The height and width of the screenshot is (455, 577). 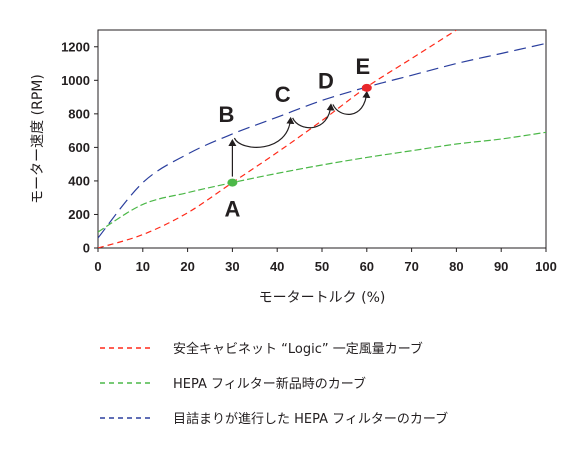 What do you see at coordinates (501, 266) in the screenshot?
I see `x-tick-label: 90` at bounding box center [501, 266].